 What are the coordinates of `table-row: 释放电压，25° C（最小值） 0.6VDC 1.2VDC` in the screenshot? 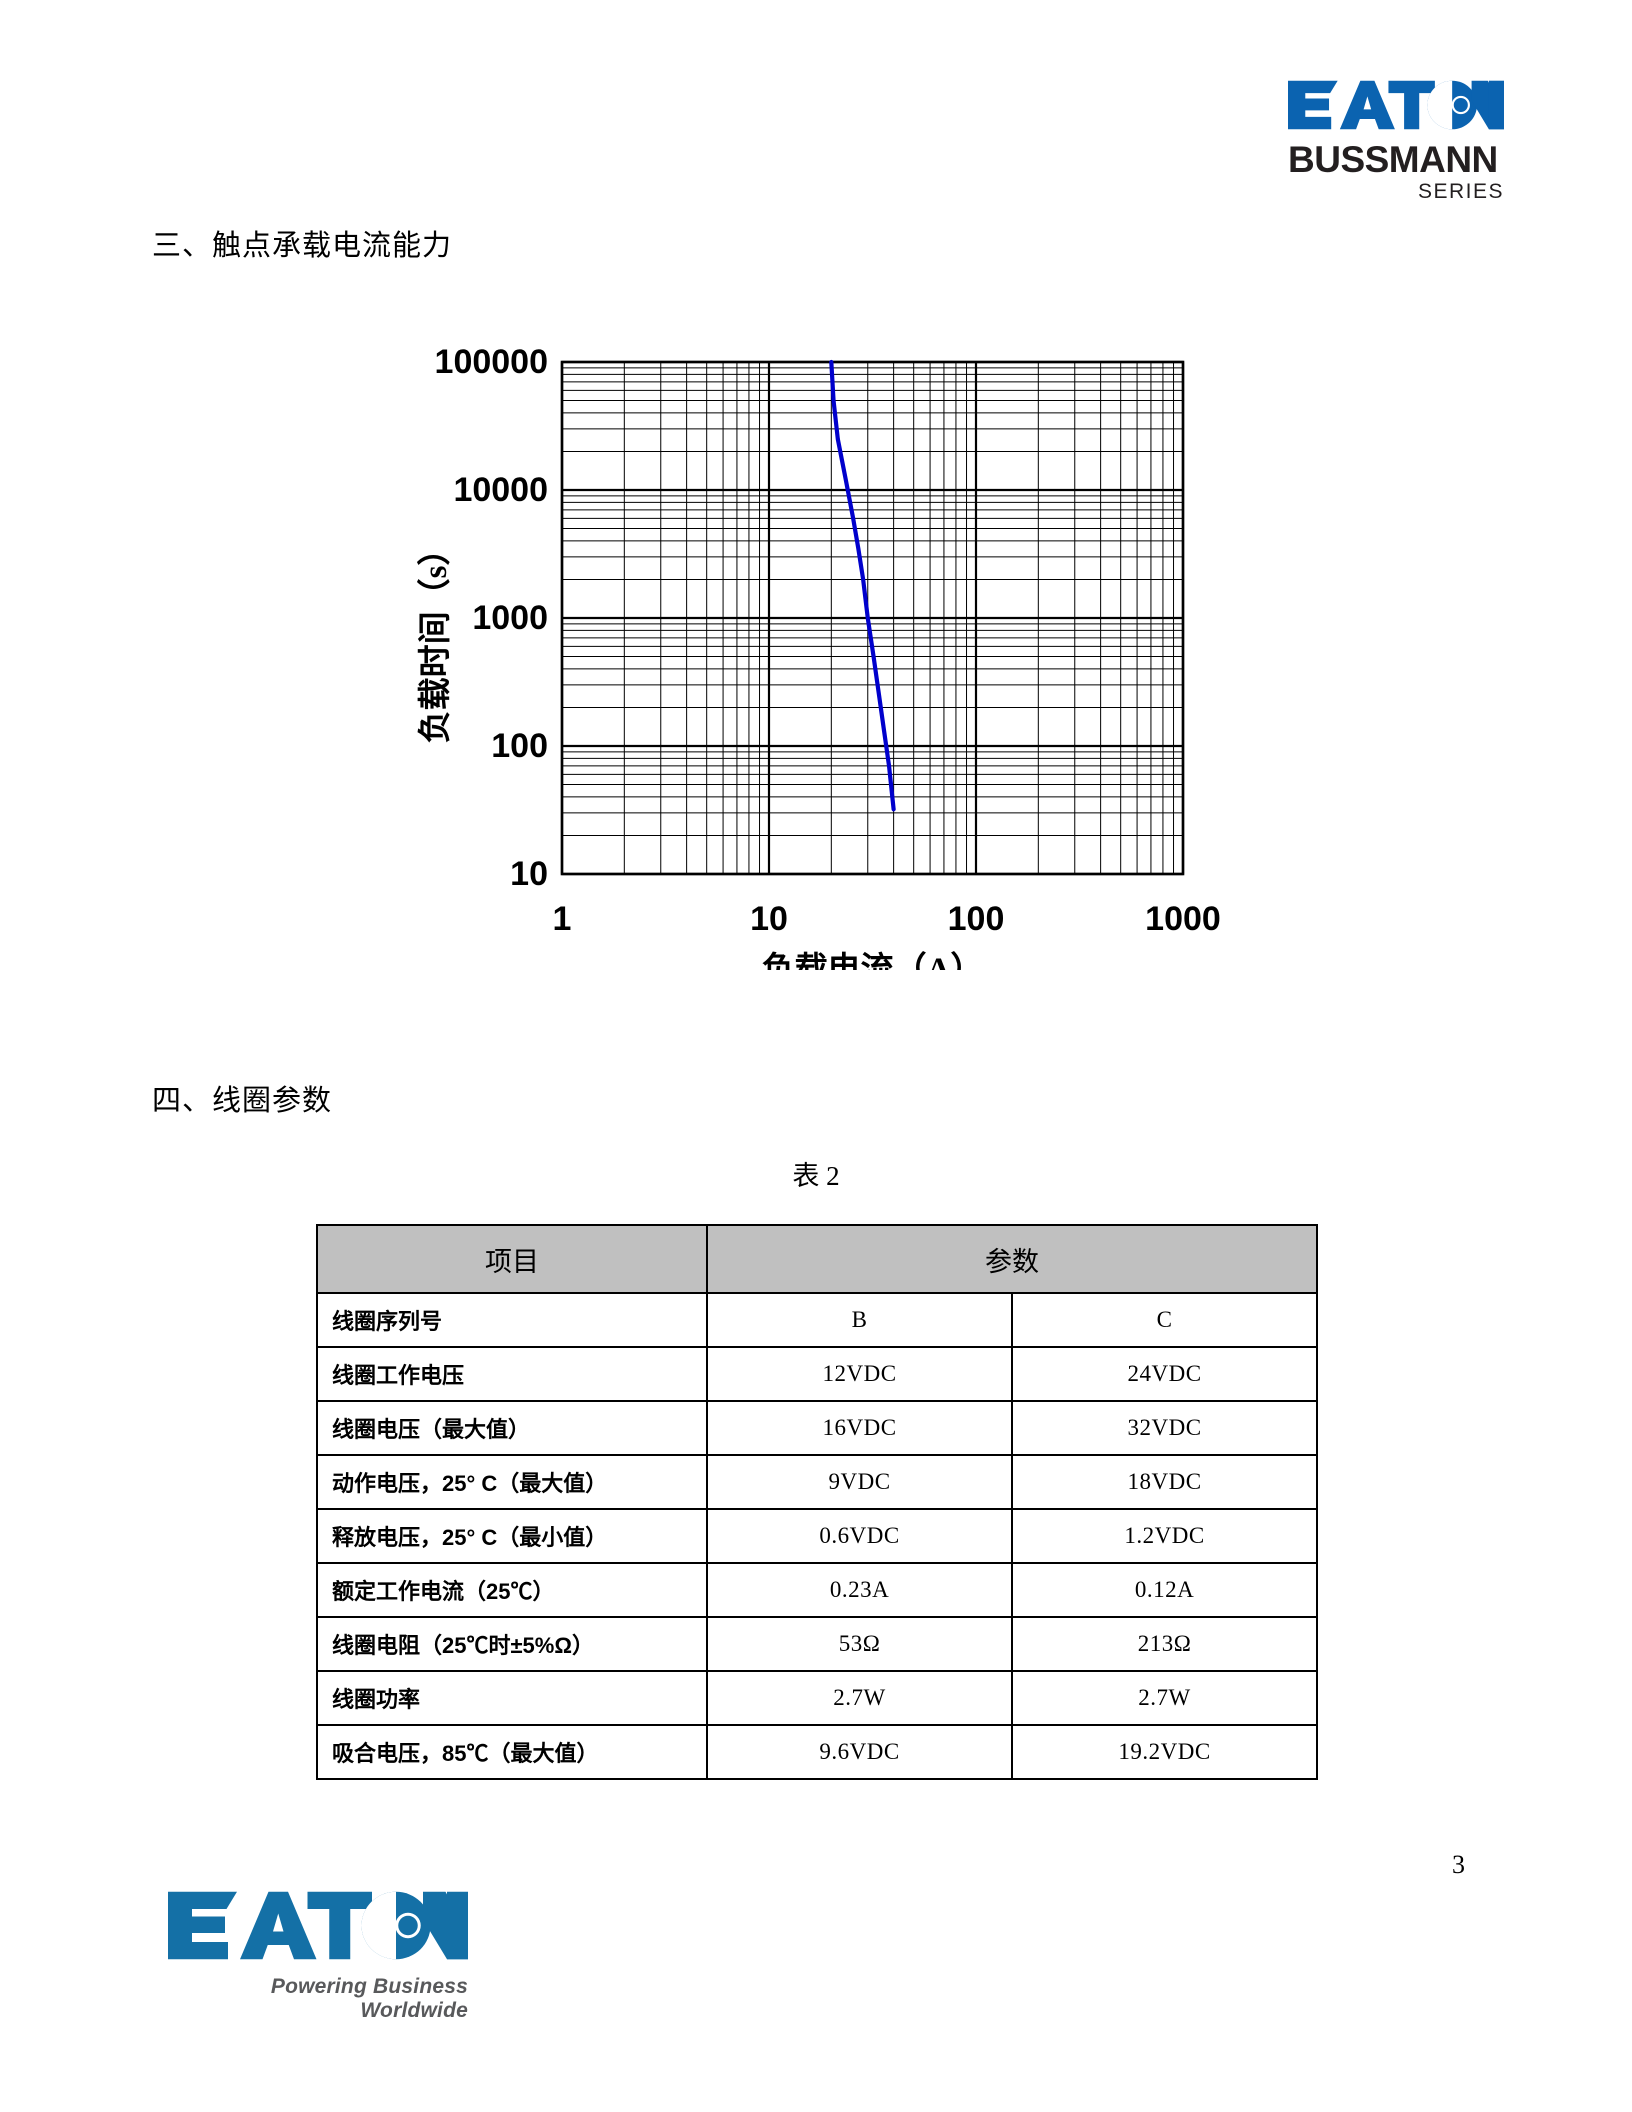 It's located at (817, 1536).